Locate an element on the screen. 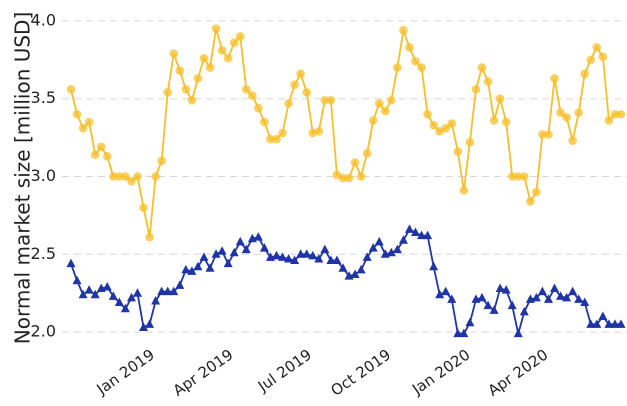 Image resolution: width=627 pixels, height=406 pixels. x-tick-label: Jan 2020 is located at coordinates (440, 372).